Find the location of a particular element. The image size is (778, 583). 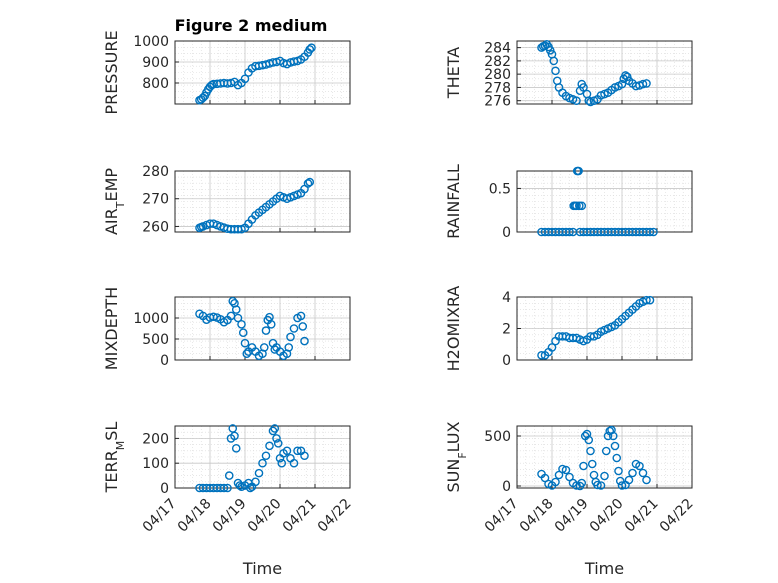

panel-mixdepth: 0 500 1000 MIXDEPTH is located at coordinates (226, 328).